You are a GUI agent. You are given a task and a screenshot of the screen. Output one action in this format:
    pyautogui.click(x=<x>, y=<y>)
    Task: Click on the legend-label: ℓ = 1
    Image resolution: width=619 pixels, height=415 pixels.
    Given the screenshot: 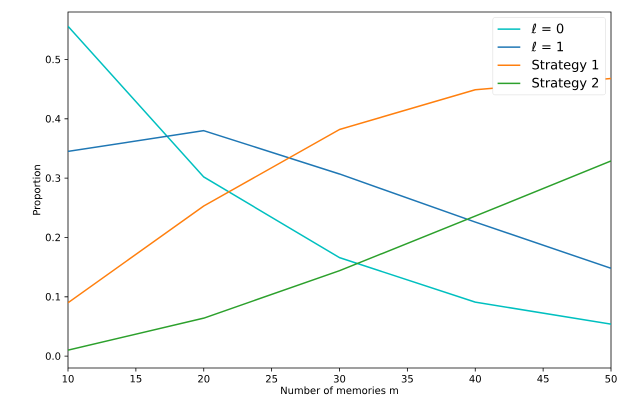 What is the action you would take?
    pyautogui.click(x=547, y=47)
    